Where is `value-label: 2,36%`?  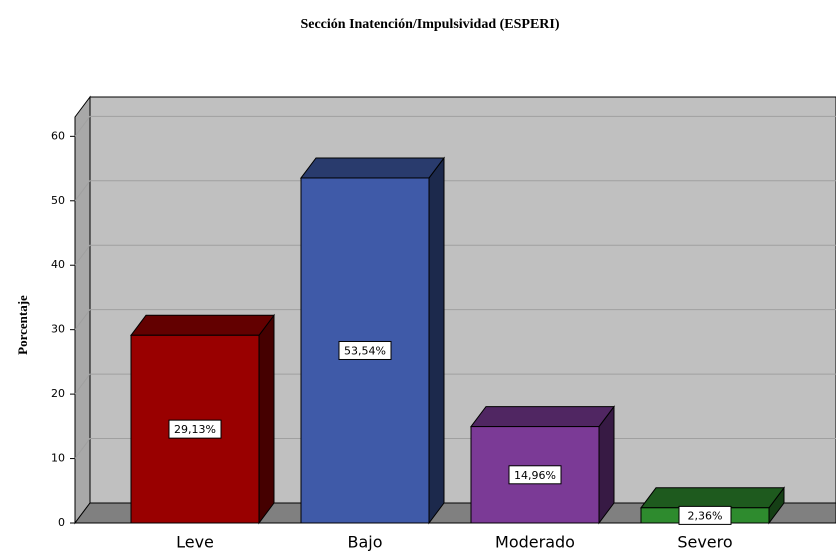 value-label: 2,36% is located at coordinates (705, 515).